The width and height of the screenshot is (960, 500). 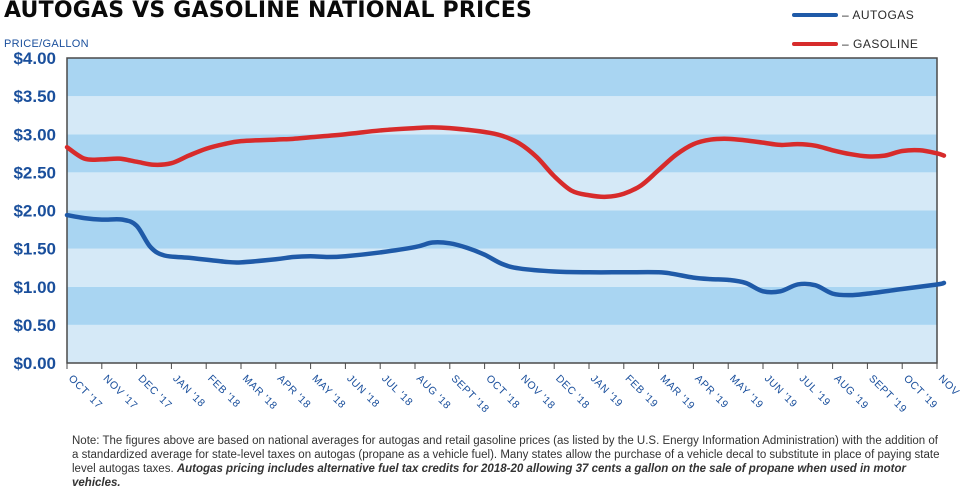 What do you see at coordinates (880, 44) in the screenshot?
I see `legend-label-gasoline: – GASOLINE` at bounding box center [880, 44].